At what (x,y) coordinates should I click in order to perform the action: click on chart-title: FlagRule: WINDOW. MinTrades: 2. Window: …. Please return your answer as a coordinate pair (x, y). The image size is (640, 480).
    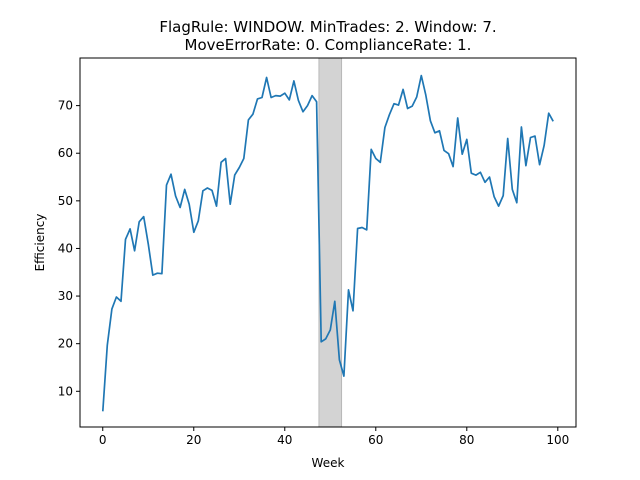
    Looking at the image, I should click on (327, 27).